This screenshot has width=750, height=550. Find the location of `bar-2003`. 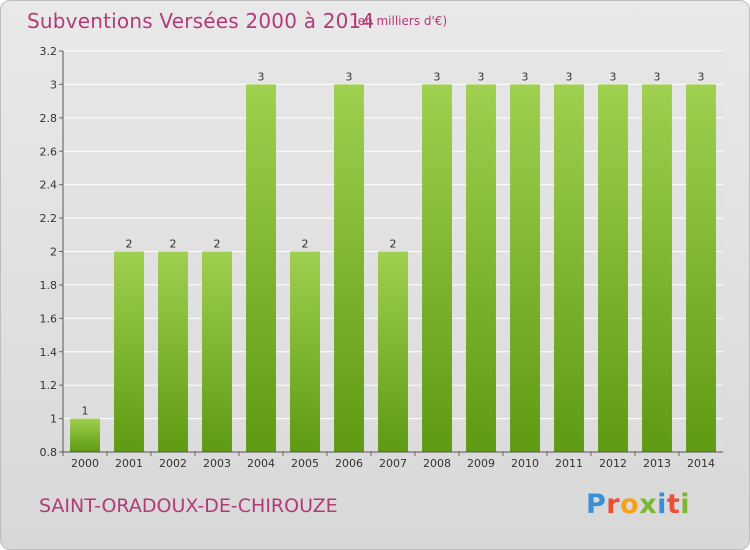

bar-2003 is located at coordinates (217, 351).